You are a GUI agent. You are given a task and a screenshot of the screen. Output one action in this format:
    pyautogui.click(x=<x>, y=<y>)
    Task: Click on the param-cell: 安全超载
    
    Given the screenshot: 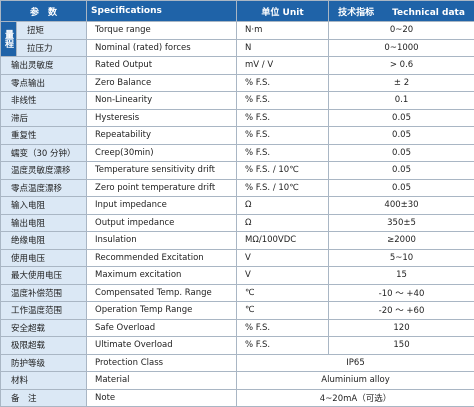 What is the action you would take?
    pyautogui.click(x=44, y=327)
    